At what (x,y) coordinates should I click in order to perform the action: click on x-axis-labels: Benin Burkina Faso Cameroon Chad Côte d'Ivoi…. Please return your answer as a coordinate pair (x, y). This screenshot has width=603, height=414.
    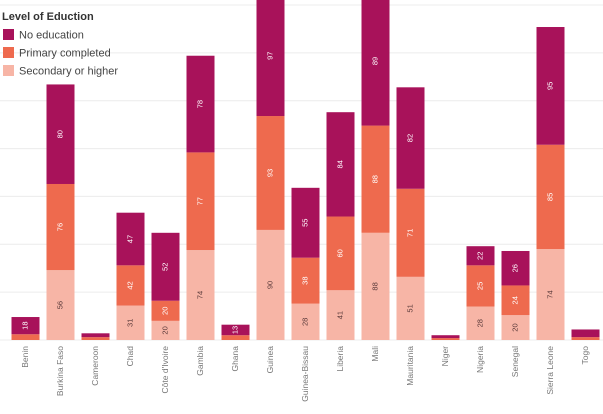
    Looking at the image, I should click on (305, 374).